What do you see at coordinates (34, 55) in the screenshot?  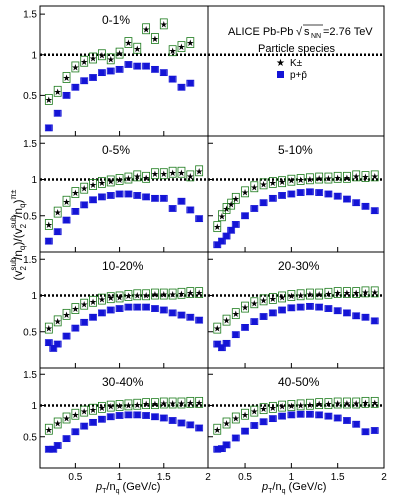 I see `y-tick-label: 1` at bounding box center [34, 55].